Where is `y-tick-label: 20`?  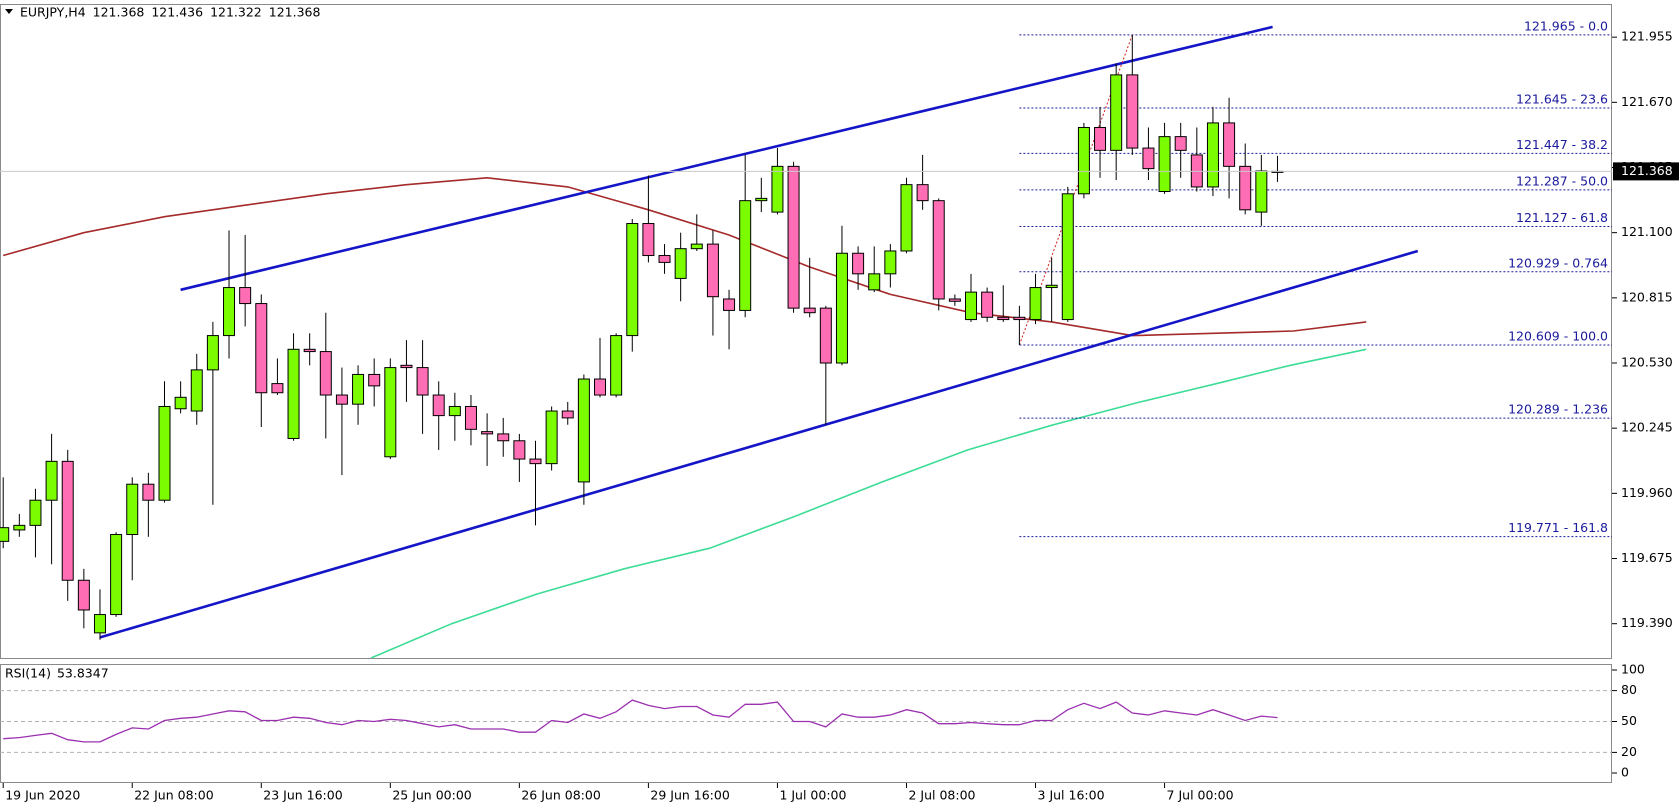 y-tick-label: 20 is located at coordinates (1629, 751).